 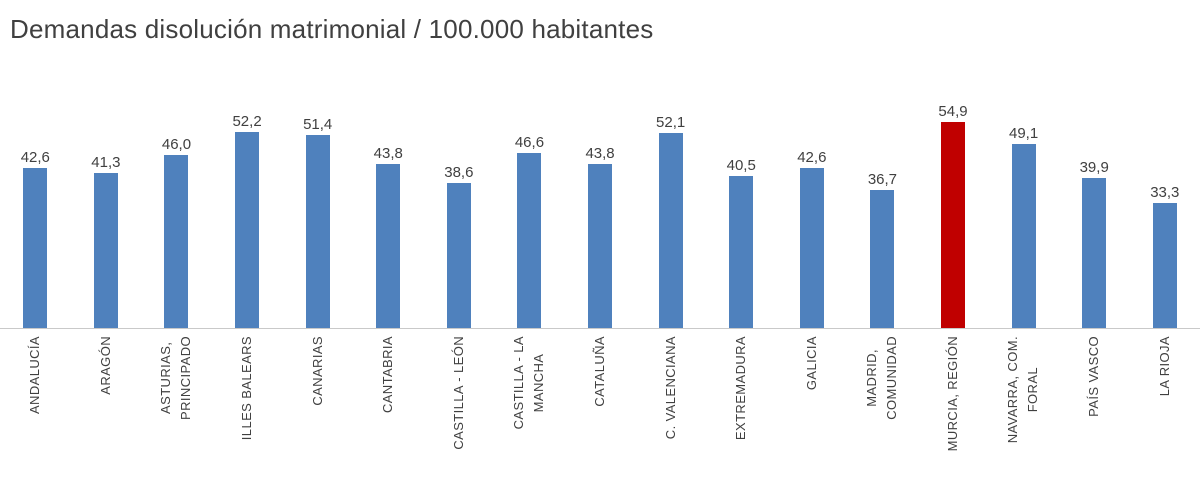 I want to click on value-label: 52,1, so click(x=671, y=122).